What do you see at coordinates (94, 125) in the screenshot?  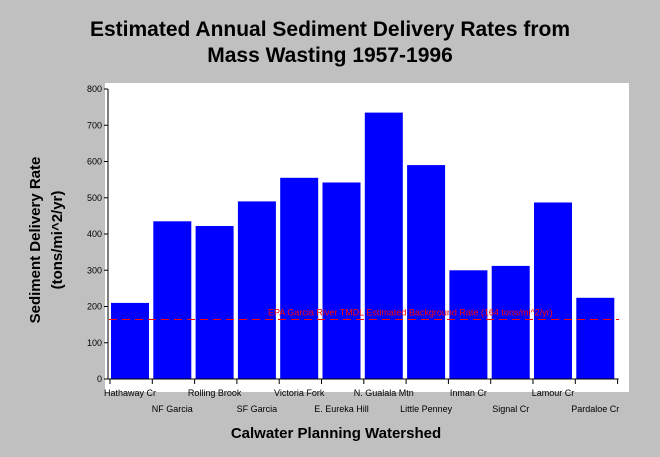 I see `y-tick-label-7: 700` at bounding box center [94, 125].